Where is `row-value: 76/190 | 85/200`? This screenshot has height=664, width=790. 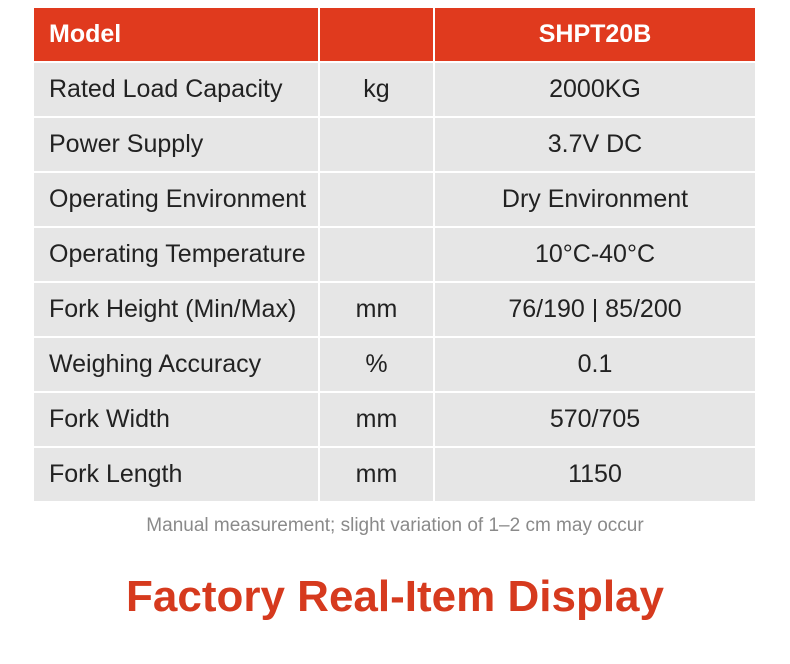
row-value: 76/190 | 85/200 is located at coordinates (595, 309).